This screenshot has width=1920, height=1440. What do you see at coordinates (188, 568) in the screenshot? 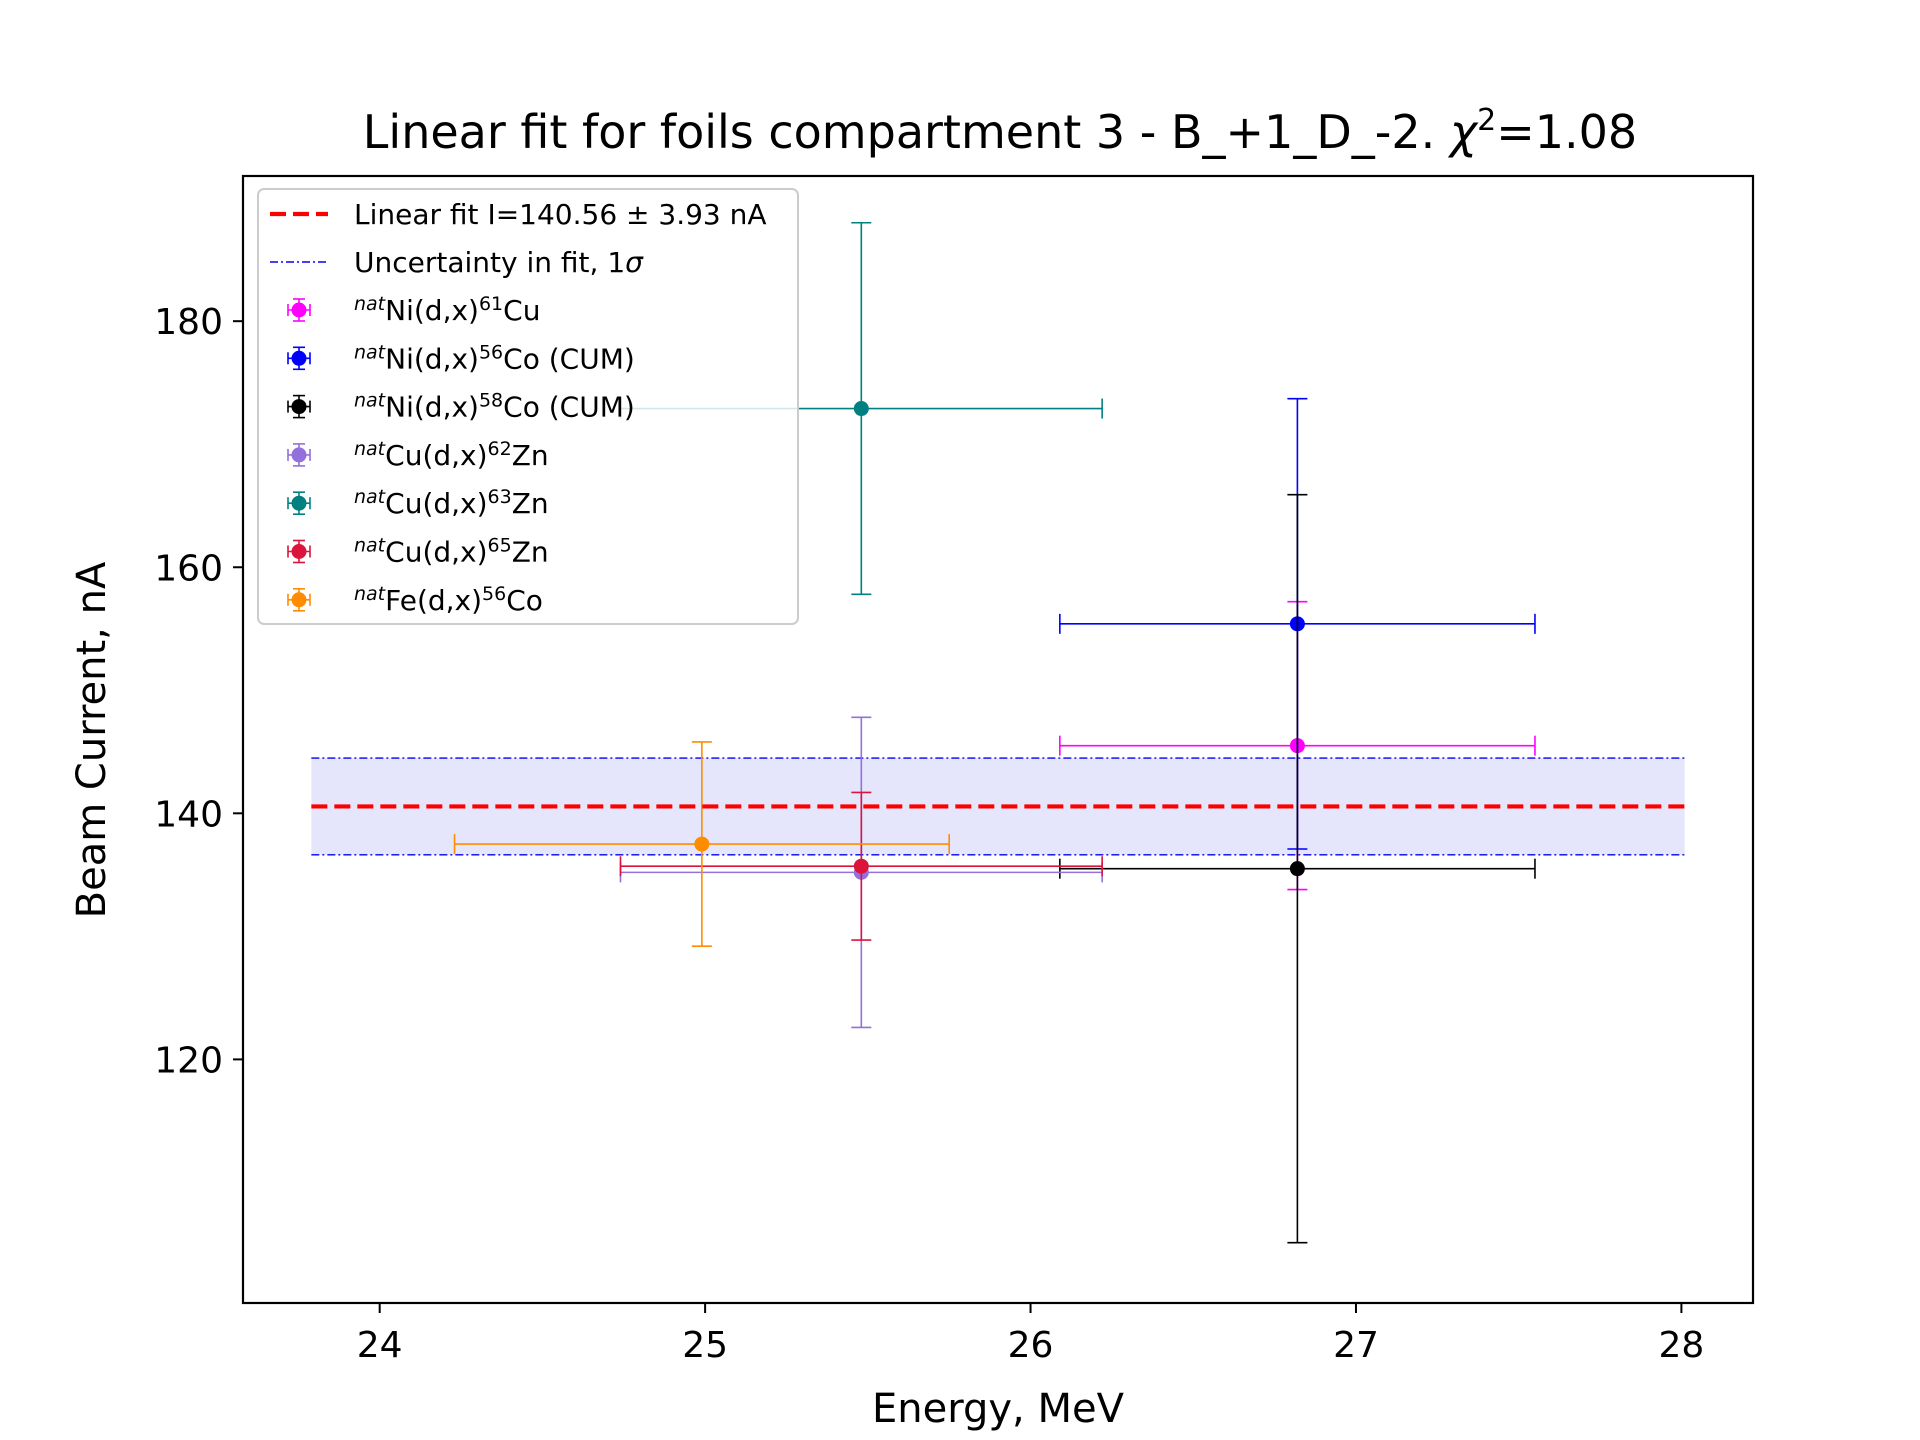
I see `y-tick-label: 160` at bounding box center [188, 568].